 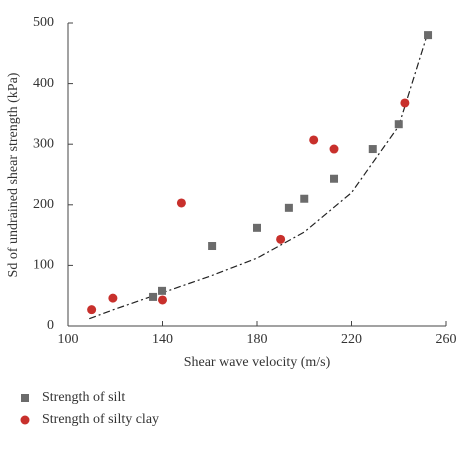 What do you see at coordinates (446, 339) in the screenshot?
I see `x-tick-label: 260` at bounding box center [446, 339].